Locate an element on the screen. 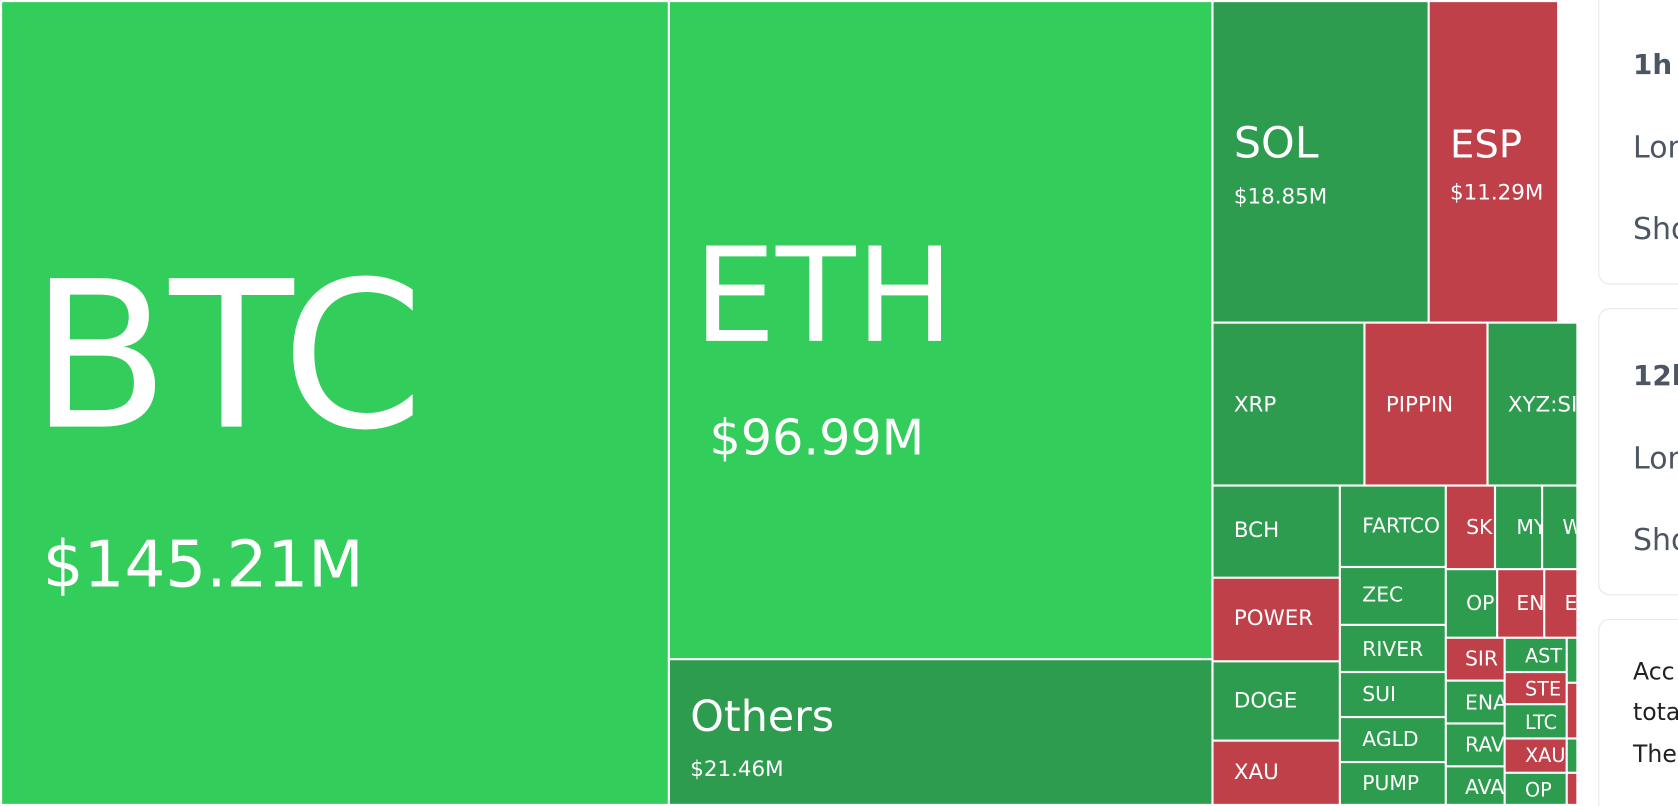 Image resolution: width=1678 pixels, height=806 pixels. tile: DOGE is located at coordinates (1276, 701).